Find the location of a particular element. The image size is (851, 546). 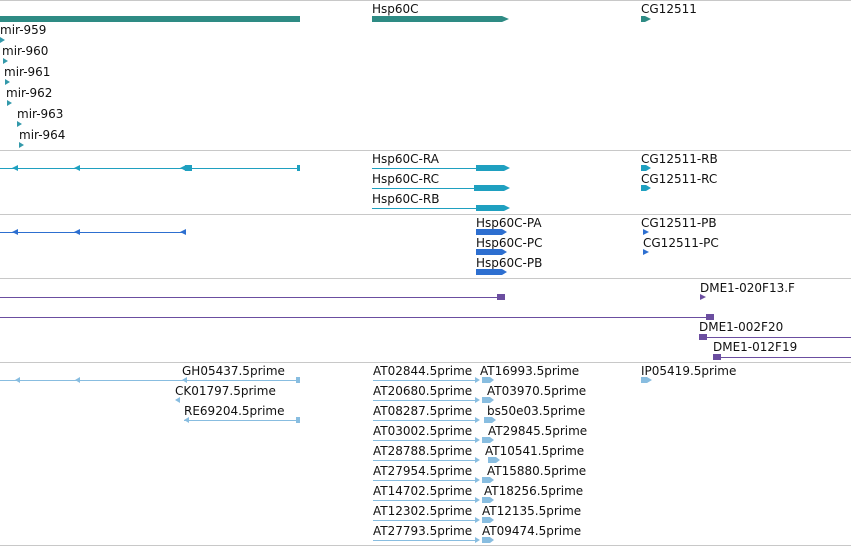

protein-feature-hsp60c-pb is located at coordinates (489, 272).